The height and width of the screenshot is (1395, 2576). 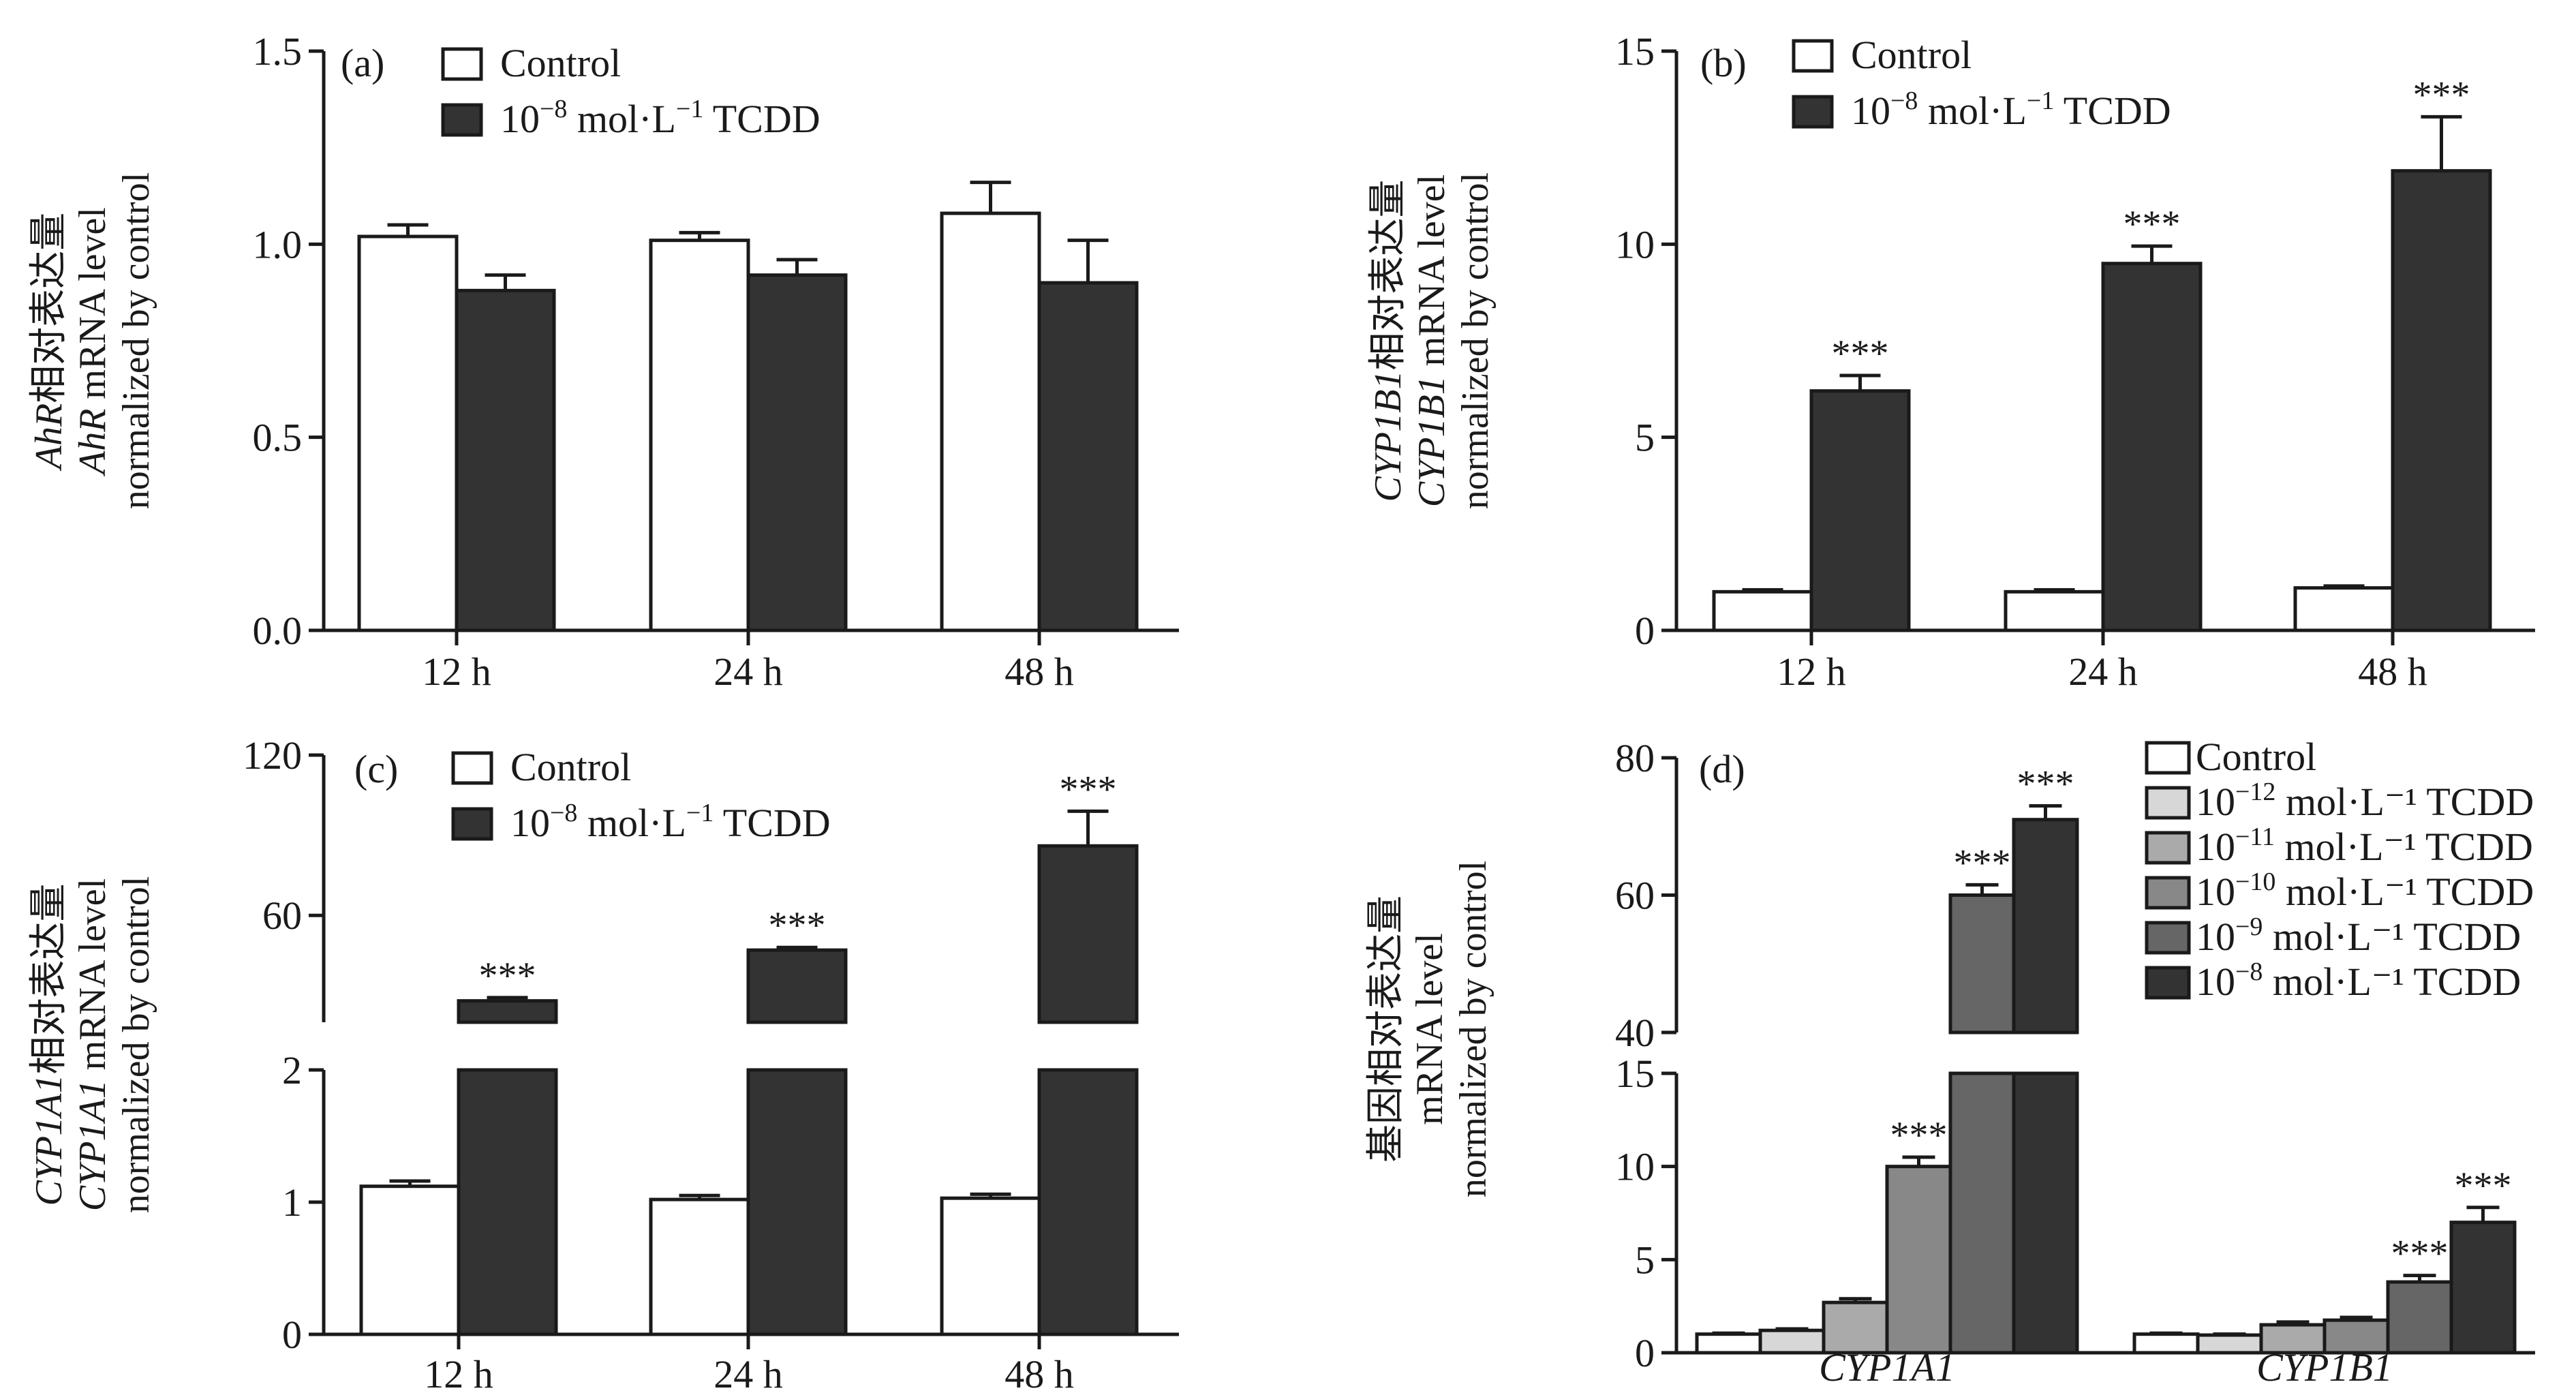 I want to click on y-tick-label: 80, so click(x=1635, y=758).